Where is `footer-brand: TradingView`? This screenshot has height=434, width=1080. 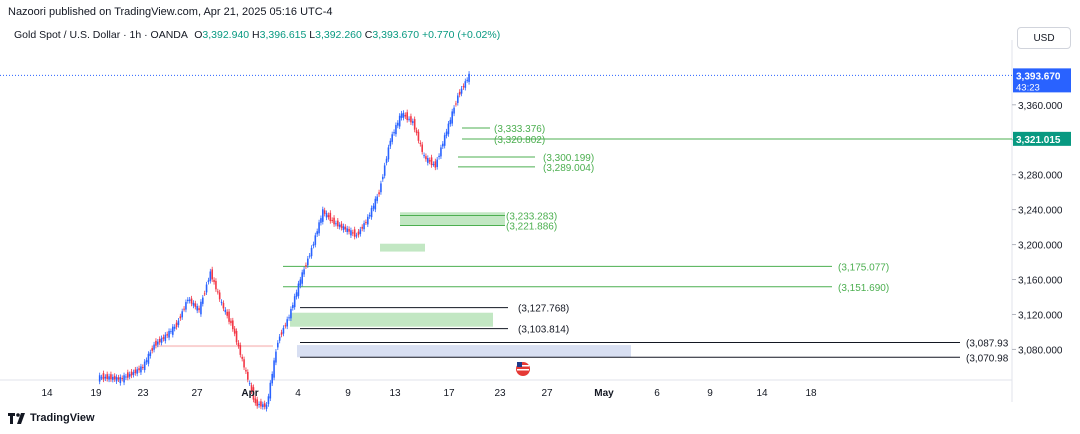
footer-brand: TradingView is located at coordinates (51, 418).